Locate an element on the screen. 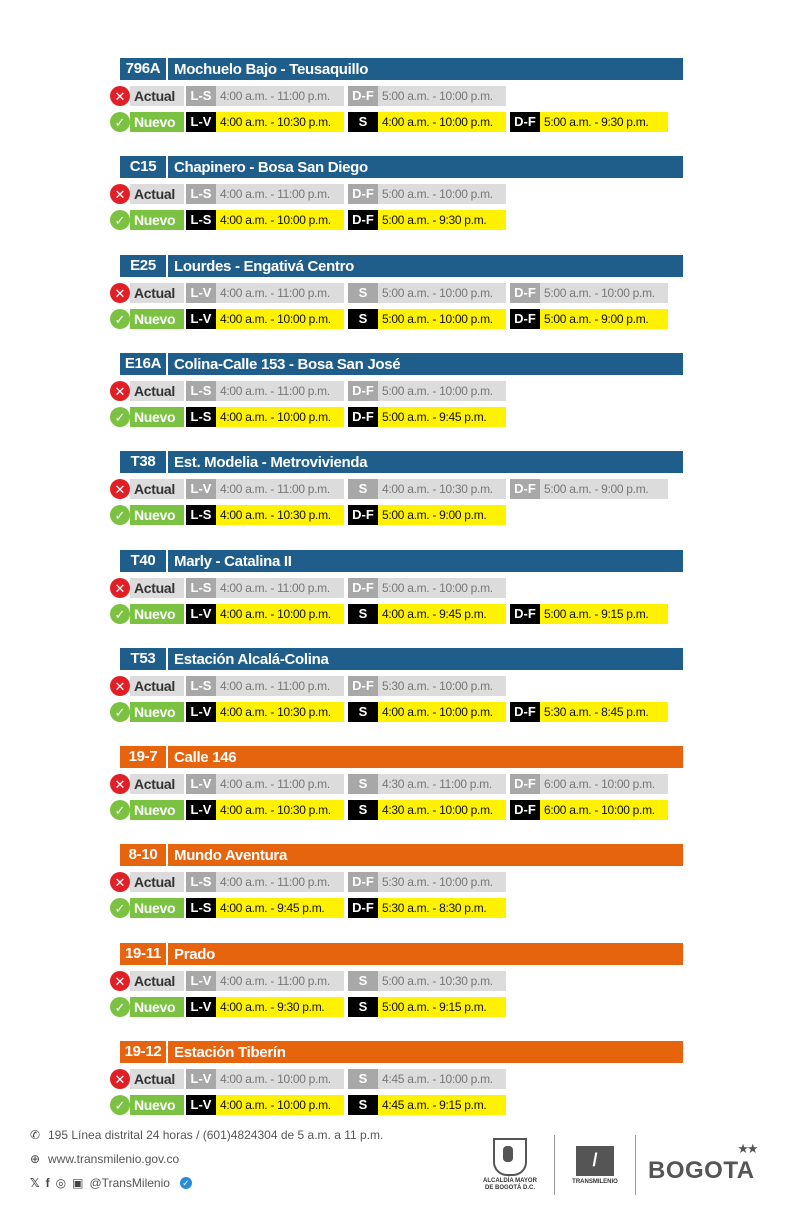 The height and width of the screenshot is (1218, 794). route-header: T38 Est. Modelia - Metrovivienda is located at coordinates (401, 462).